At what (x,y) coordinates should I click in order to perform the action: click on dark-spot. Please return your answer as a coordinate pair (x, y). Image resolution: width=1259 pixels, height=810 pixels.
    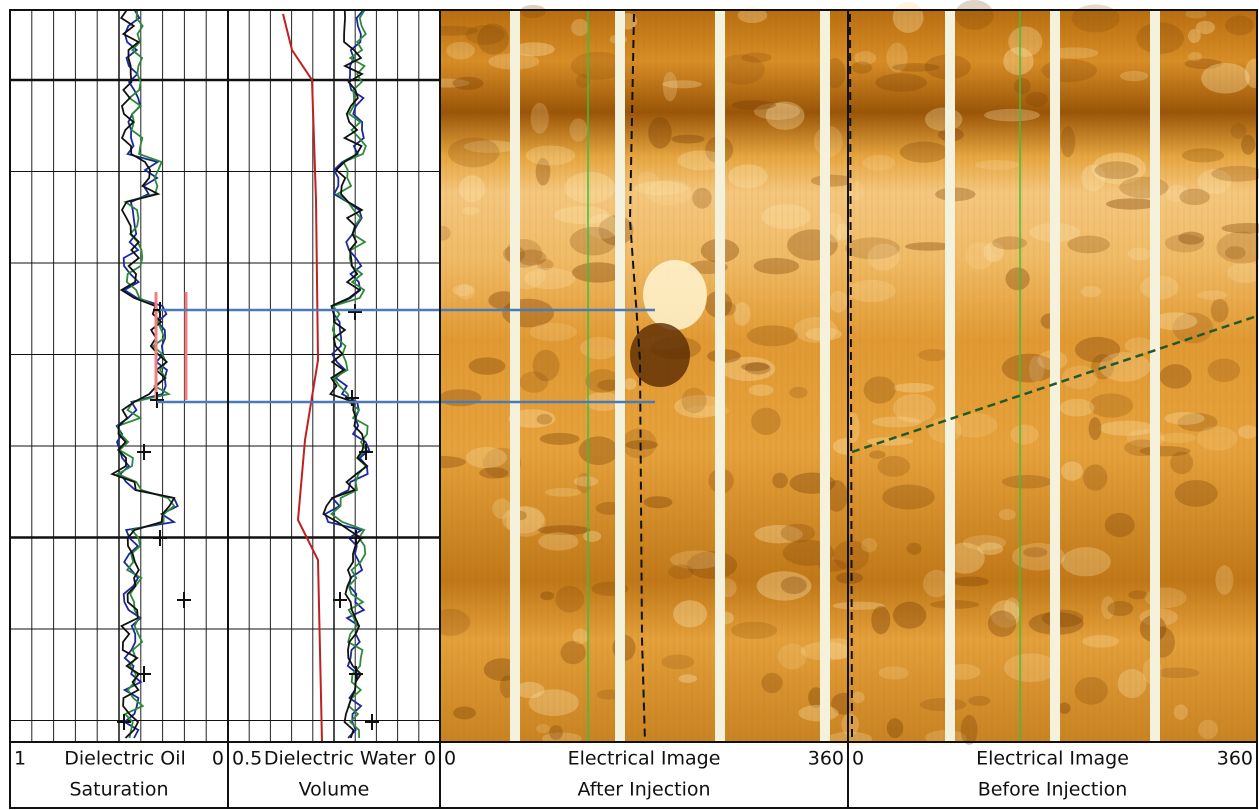
    Looking at the image, I should click on (660, 355).